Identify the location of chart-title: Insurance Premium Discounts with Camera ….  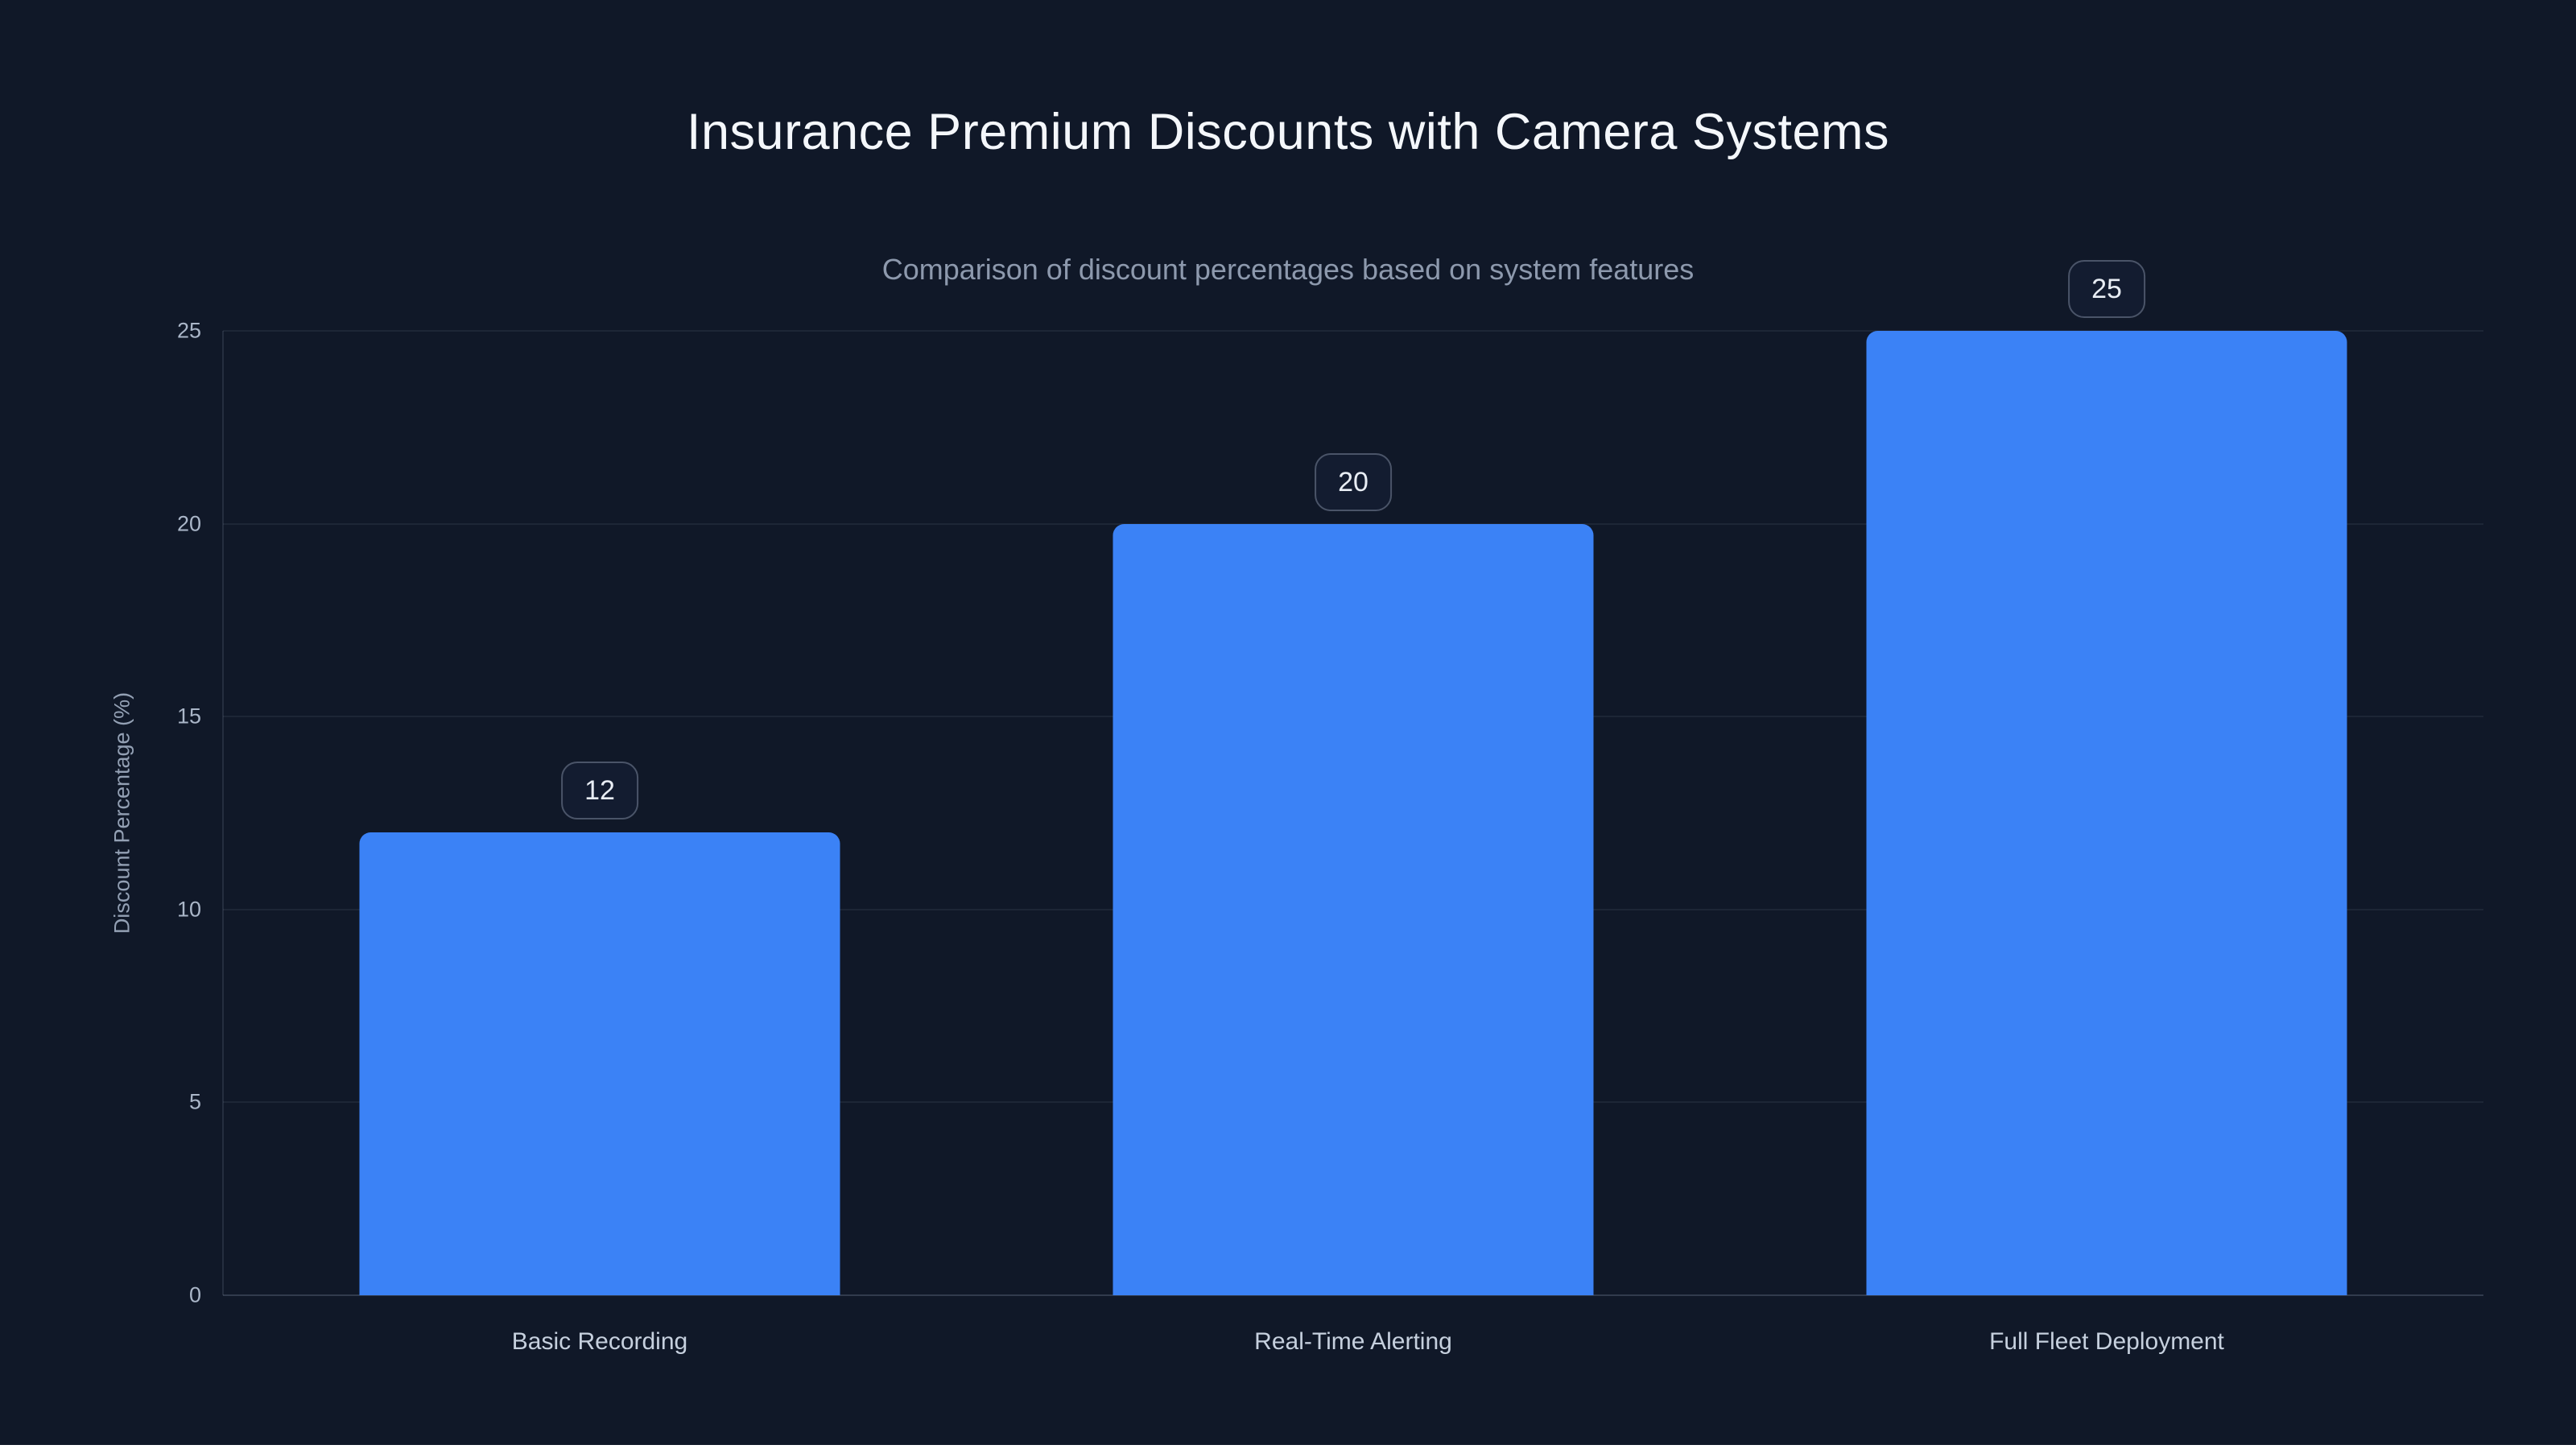
(1288, 132).